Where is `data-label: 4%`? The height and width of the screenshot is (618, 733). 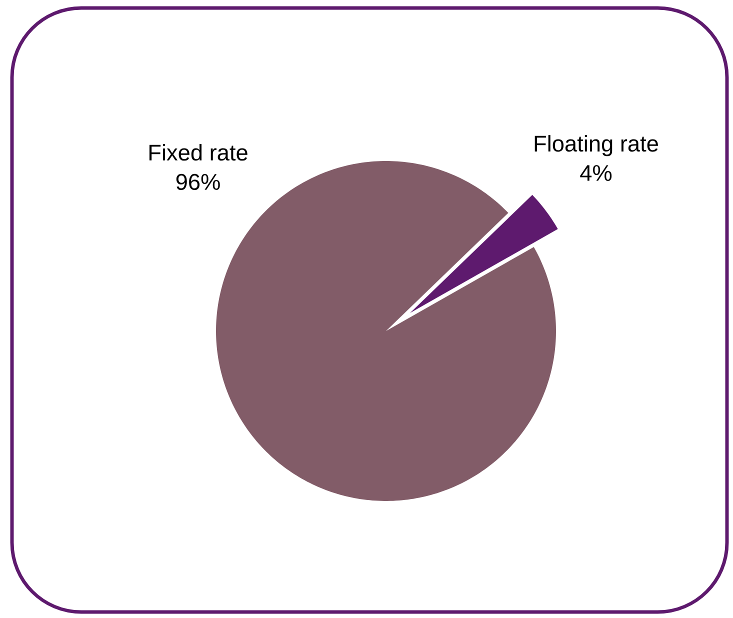
data-label: 4% is located at coordinates (596, 173).